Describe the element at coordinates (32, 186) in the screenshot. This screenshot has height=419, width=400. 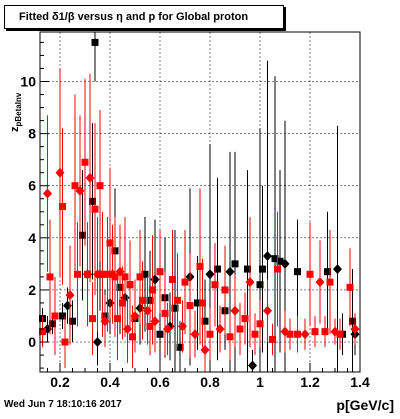
I see `y-tick-label: 6` at that location.